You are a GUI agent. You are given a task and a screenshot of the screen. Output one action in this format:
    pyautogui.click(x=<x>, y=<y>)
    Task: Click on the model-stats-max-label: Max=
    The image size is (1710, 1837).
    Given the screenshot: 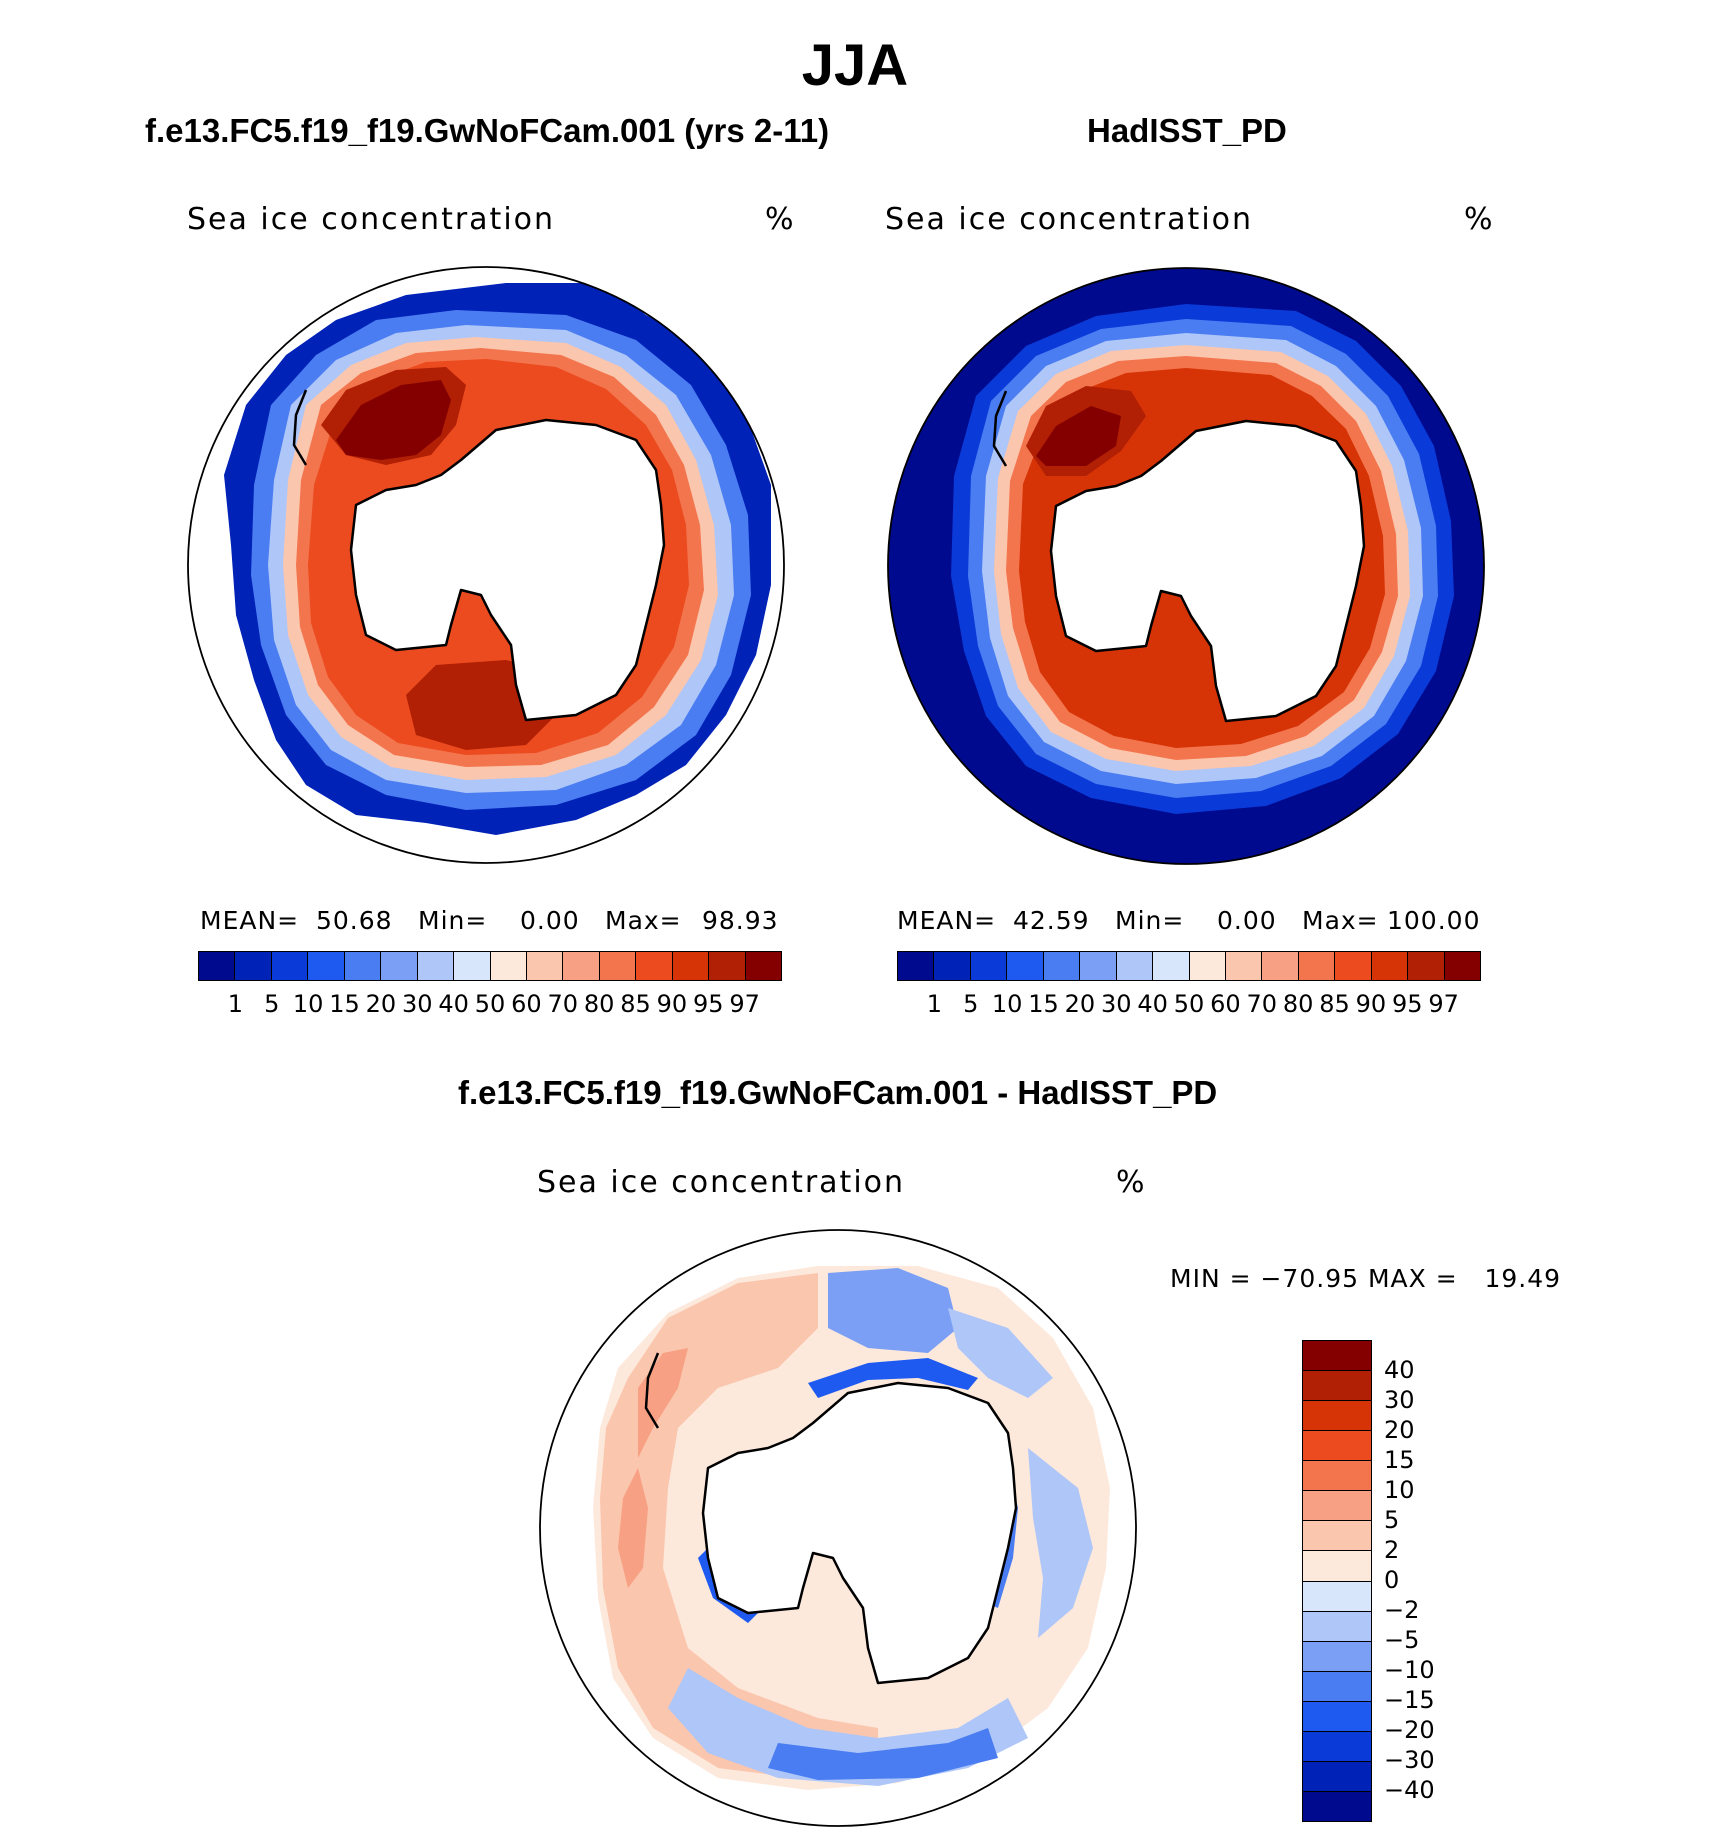 What is the action you would take?
    pyautogui.click(x=643, y=920)
    